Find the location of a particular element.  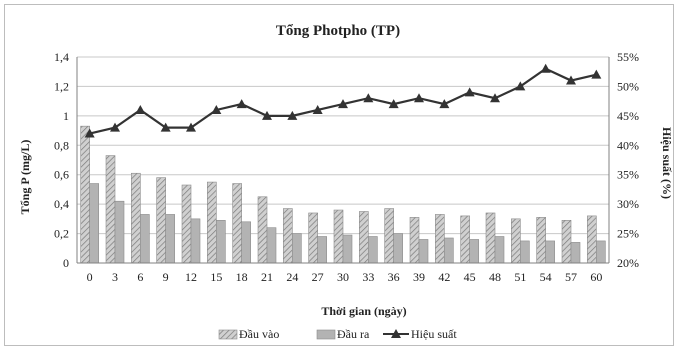

x-tick-label: 6 is located at coordinates (140, 277).